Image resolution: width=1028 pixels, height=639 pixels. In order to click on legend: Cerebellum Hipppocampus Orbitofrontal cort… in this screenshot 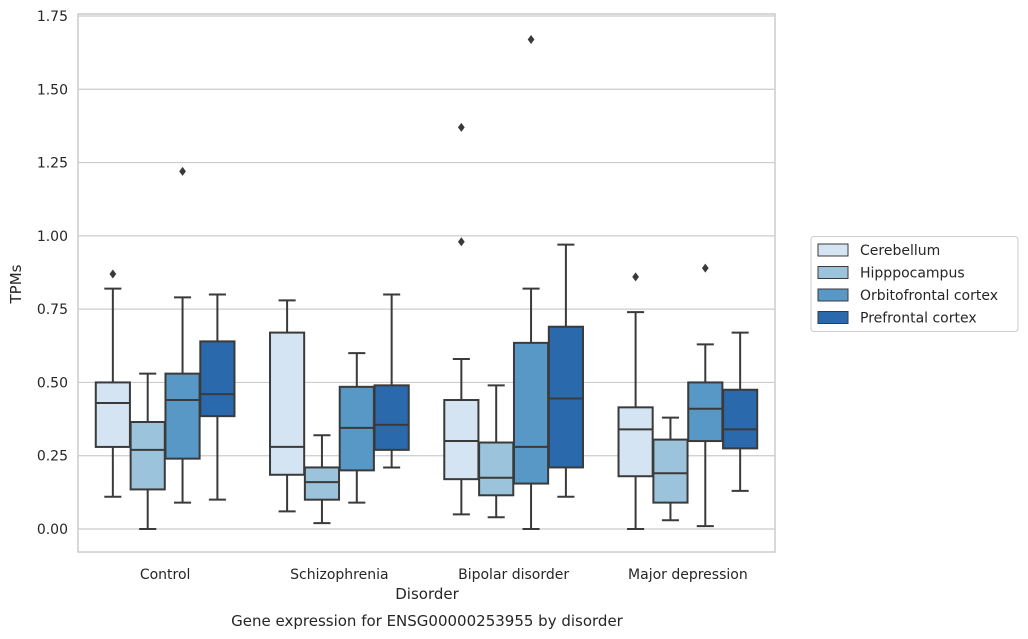, I will do `click(914, 284)`.